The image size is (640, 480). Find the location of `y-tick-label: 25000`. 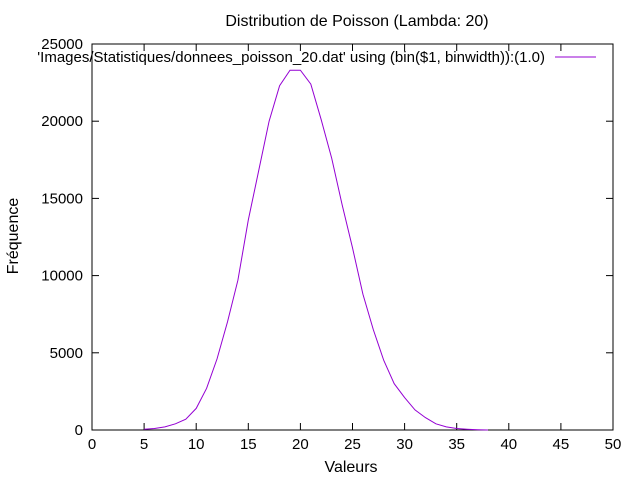

y-tick-label: 25000 is located at coordinates (62, 44).